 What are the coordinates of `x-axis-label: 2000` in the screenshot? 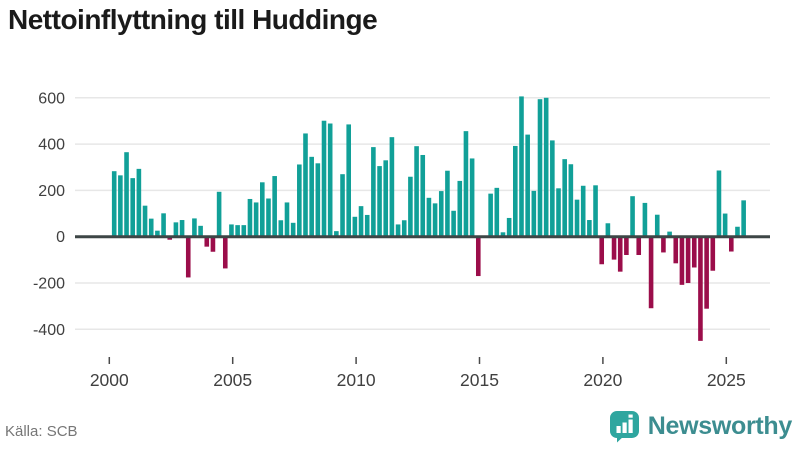 It's located at (109, 380).